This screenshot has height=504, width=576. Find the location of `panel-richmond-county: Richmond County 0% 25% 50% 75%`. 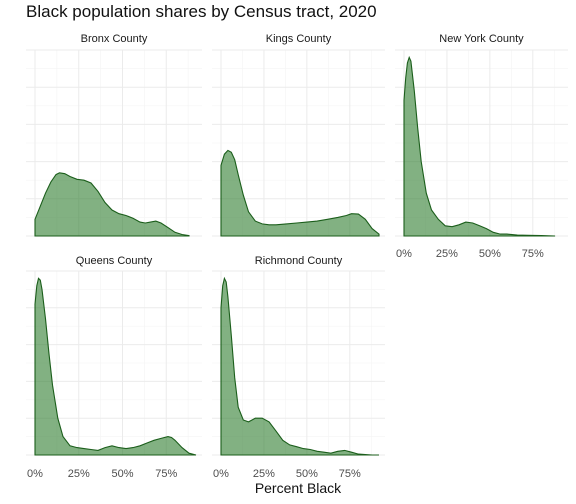

panel-richmond-county: Richmond County 0% 25% 50% 75% is located at coordinates (298, 367).